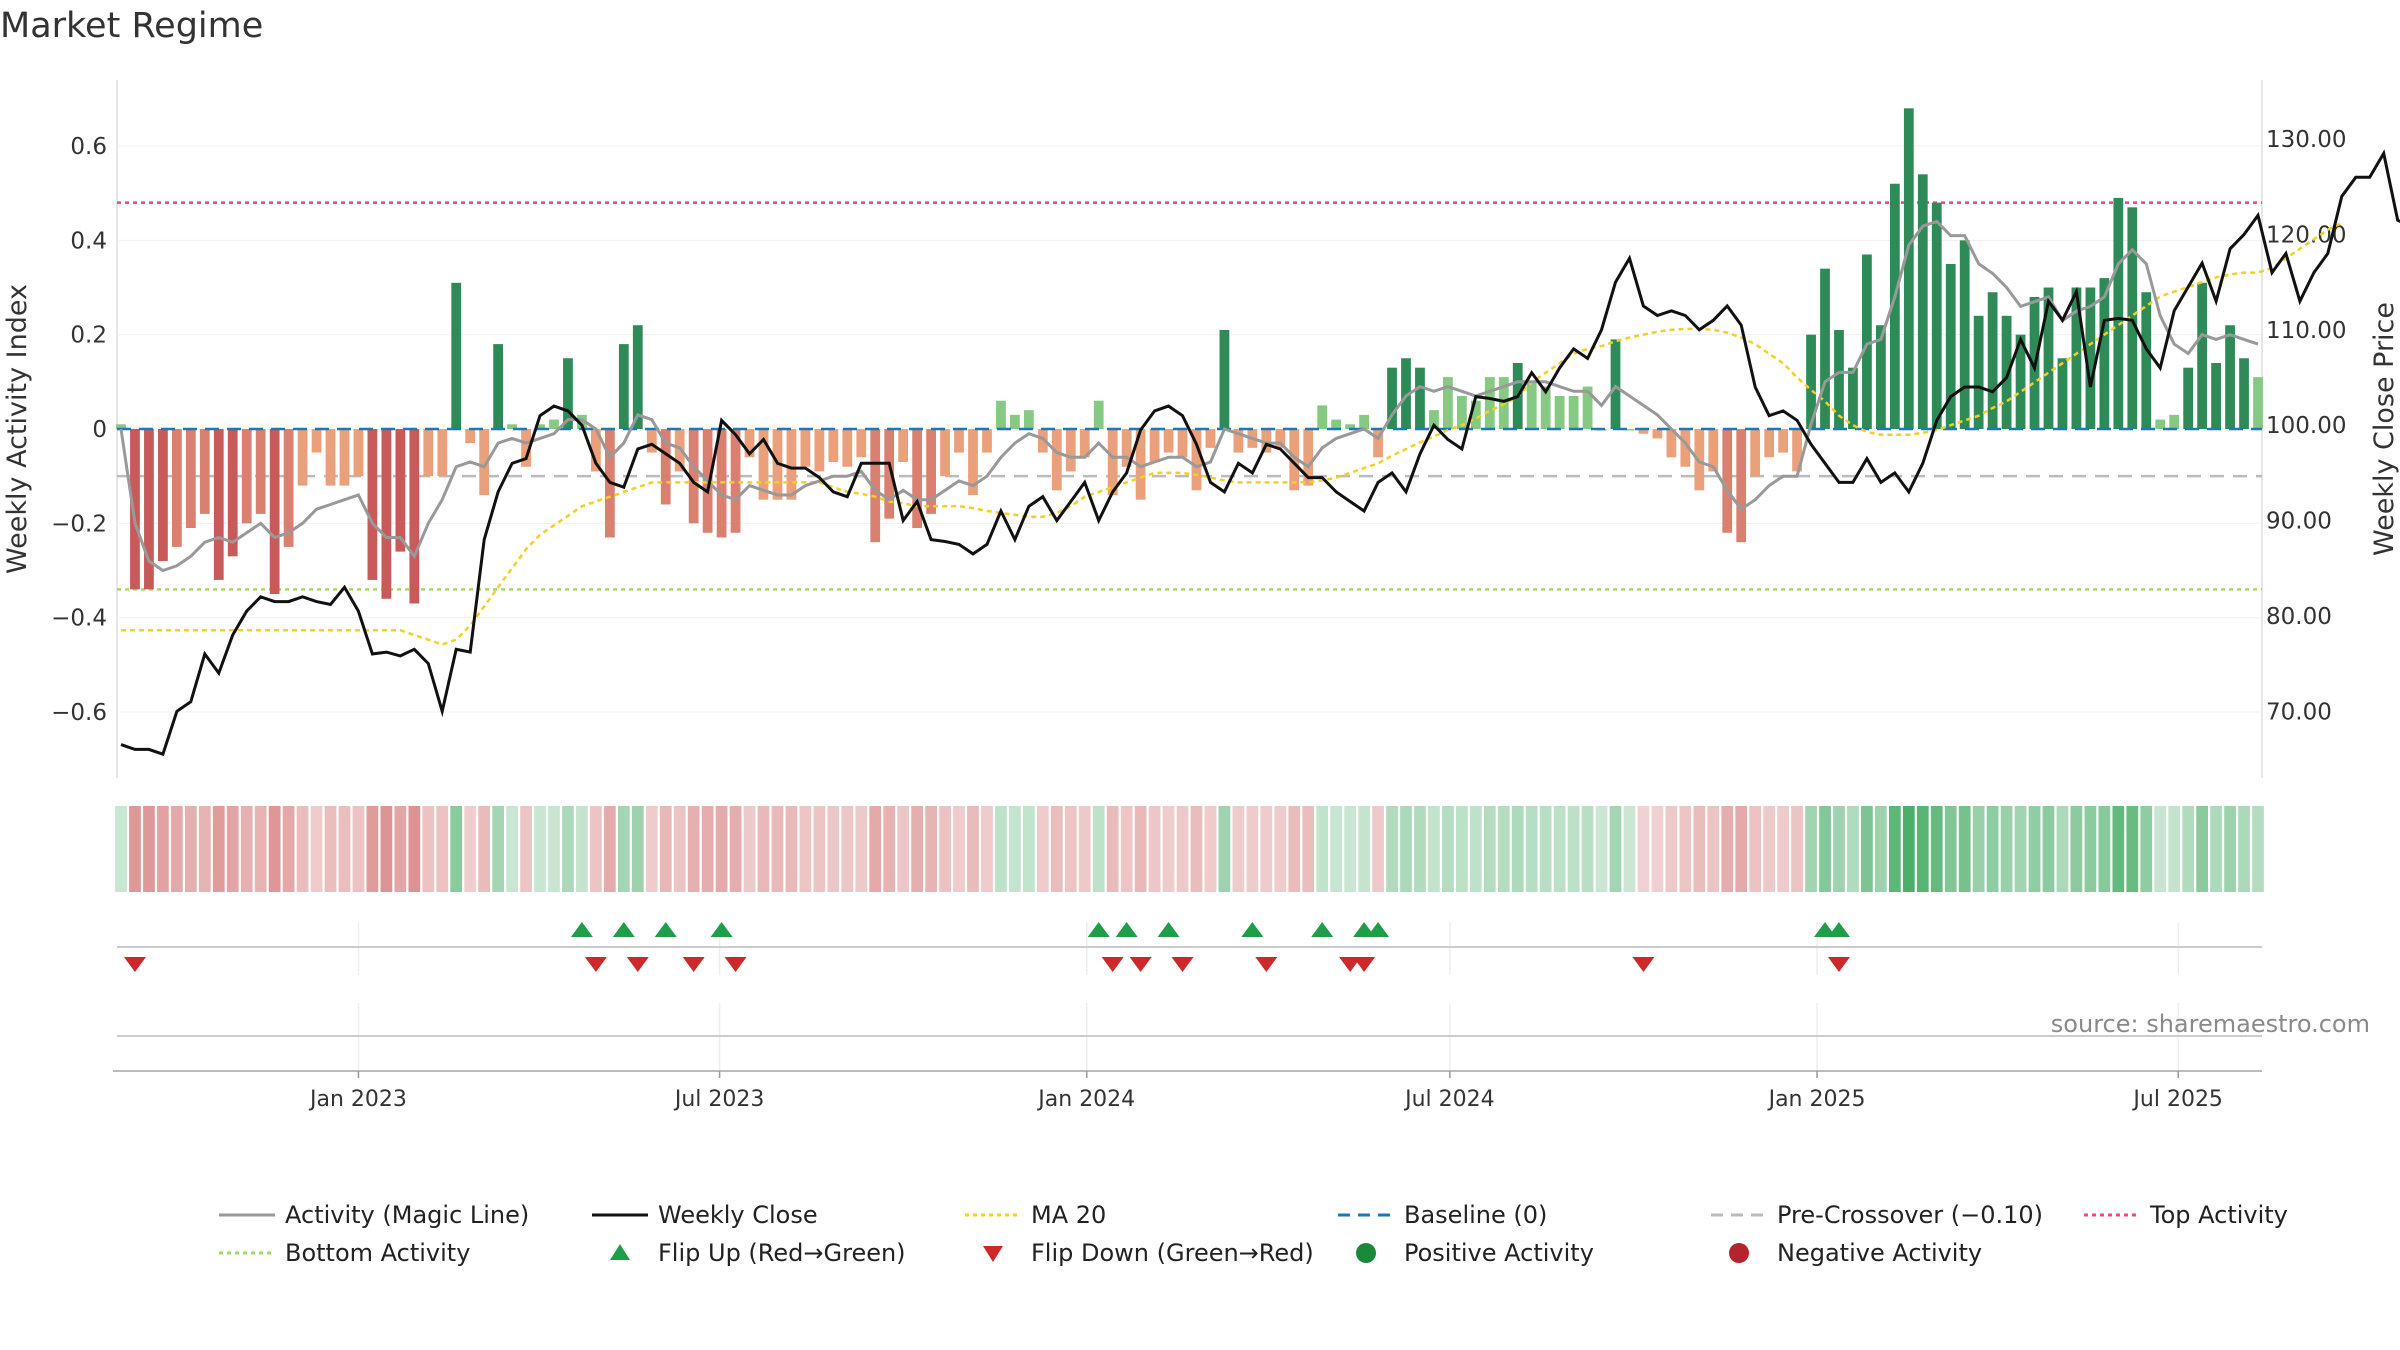 This screenshot has width=2400, height=1350. What do you see at coordinates (1069, 1215) in the screenshot?
I see `legend-label: MA 20` at bounding box center [1069, 1215].